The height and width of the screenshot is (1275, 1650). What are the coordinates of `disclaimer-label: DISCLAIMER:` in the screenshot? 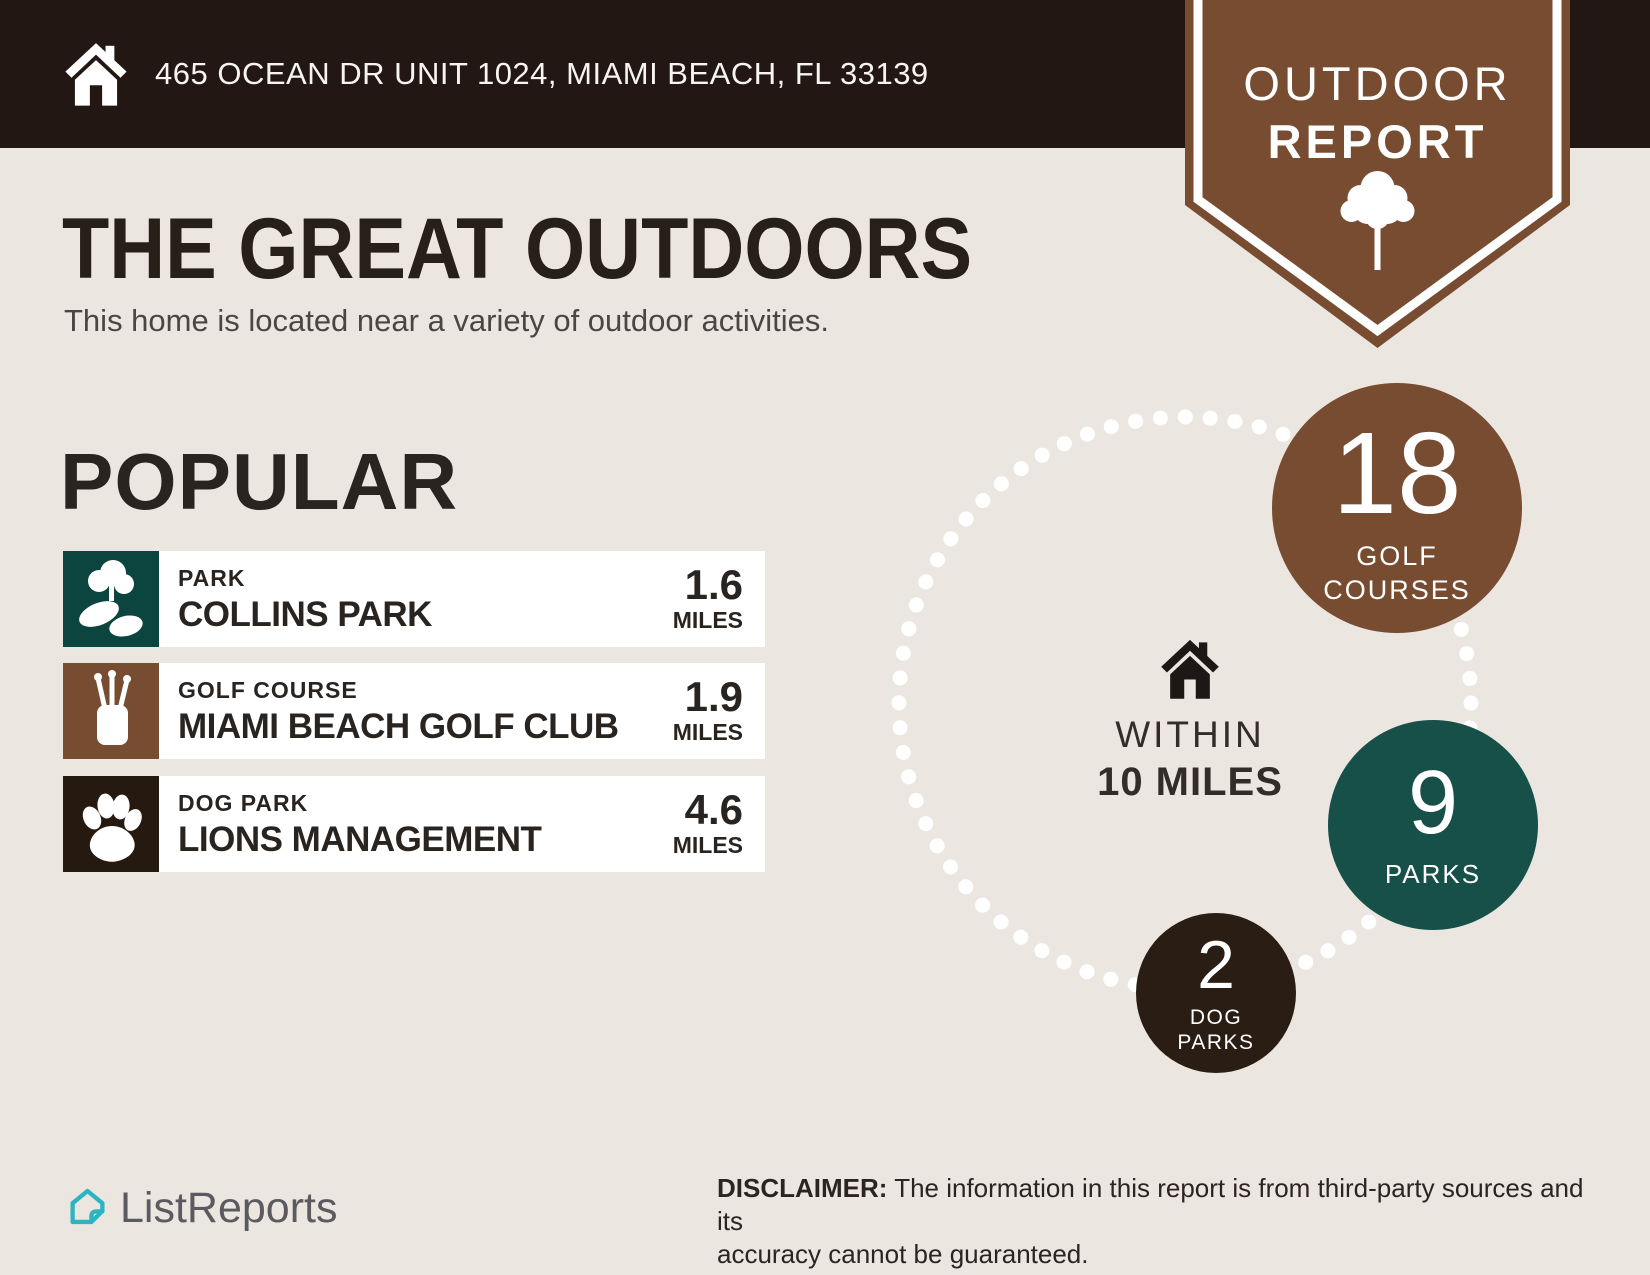 It's located at (802, 1188).